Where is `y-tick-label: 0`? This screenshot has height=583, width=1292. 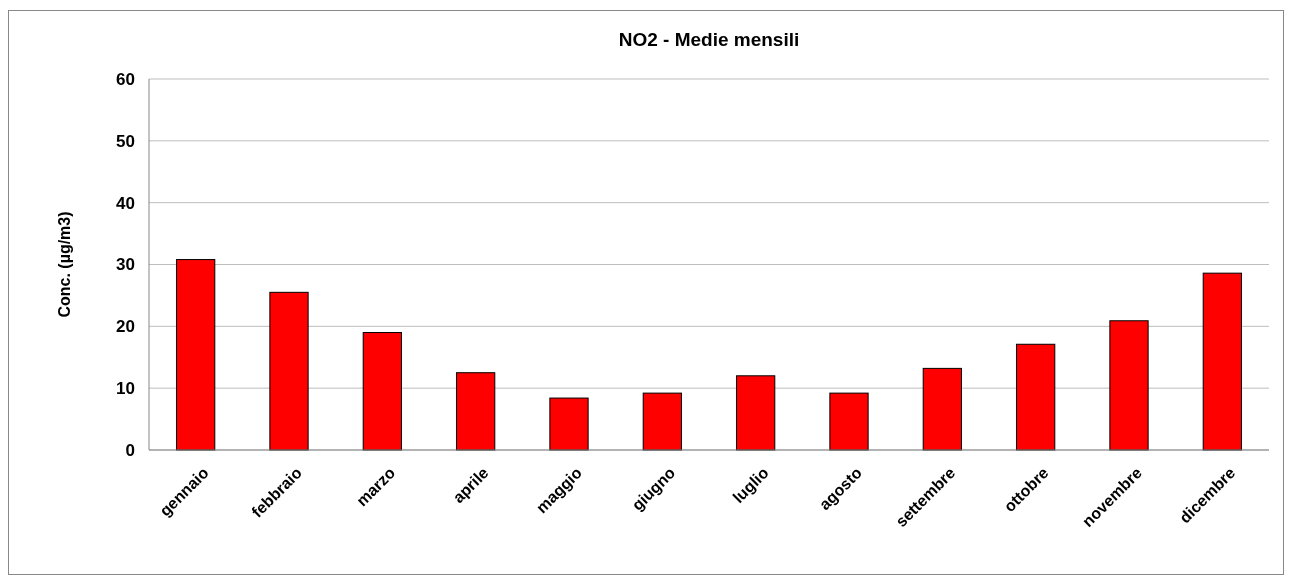
y-tick-label: 0 is located at coordinates (130, 450).